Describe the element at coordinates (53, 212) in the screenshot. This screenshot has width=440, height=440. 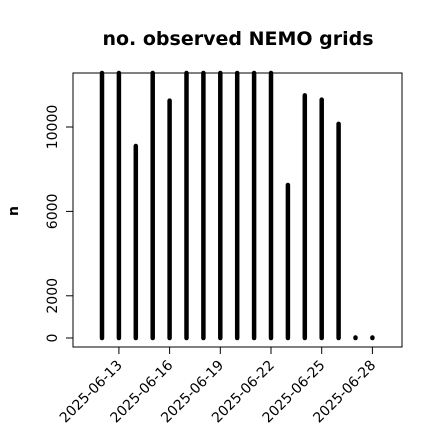
I see `y-tick-label: 6000` at that location.